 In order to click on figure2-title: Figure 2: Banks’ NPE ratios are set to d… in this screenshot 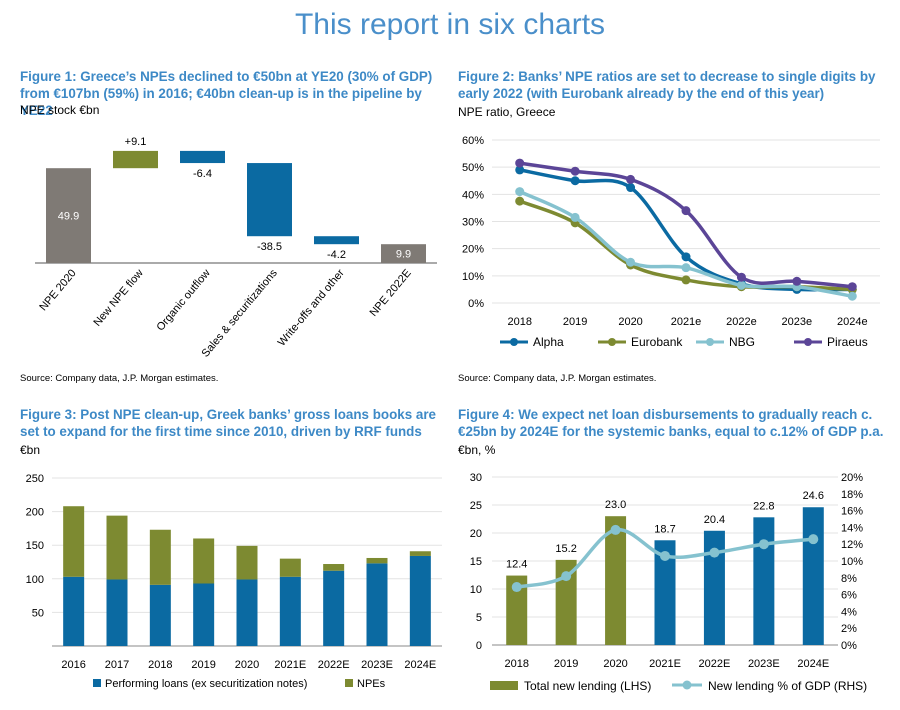, I will do `click(667, 85)`.